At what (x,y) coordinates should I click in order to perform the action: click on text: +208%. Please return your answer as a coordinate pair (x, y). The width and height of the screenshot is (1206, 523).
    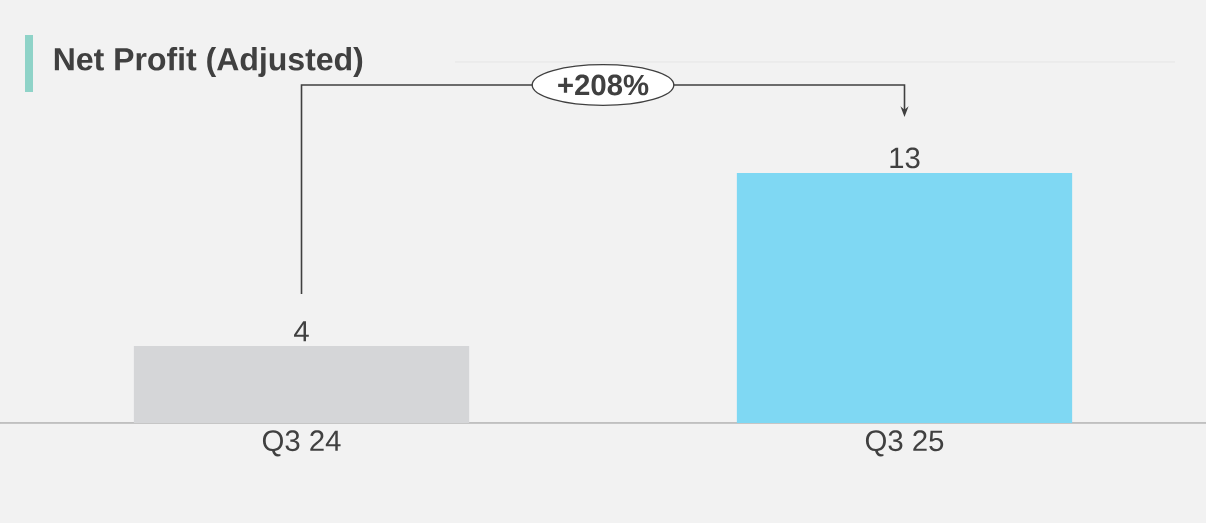
    Looking at the image, I should click on (603, 85).